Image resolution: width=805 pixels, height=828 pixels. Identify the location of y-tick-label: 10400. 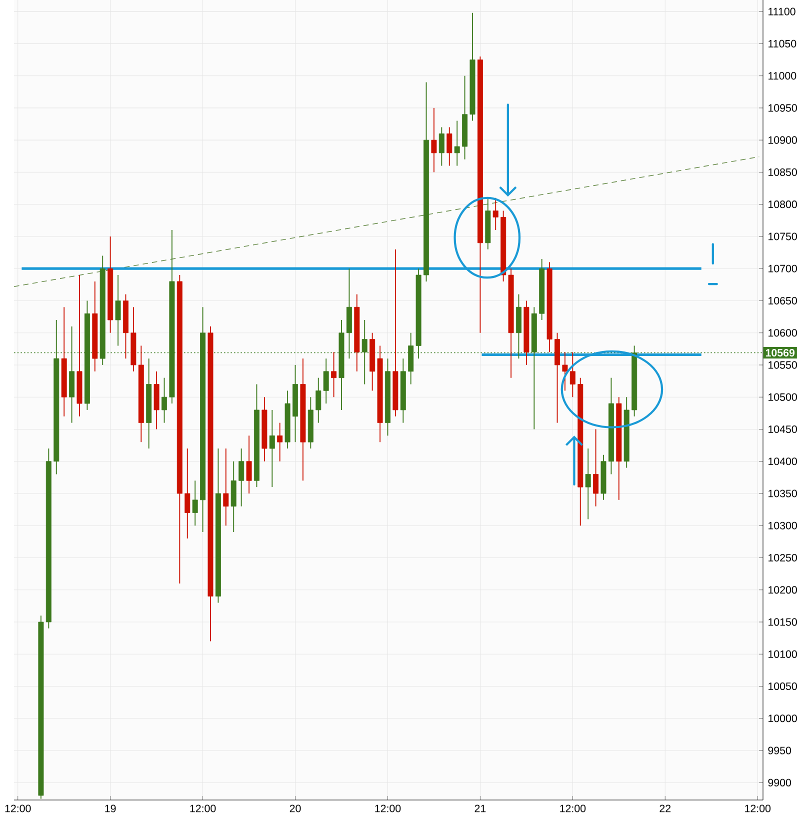
(782, 462).